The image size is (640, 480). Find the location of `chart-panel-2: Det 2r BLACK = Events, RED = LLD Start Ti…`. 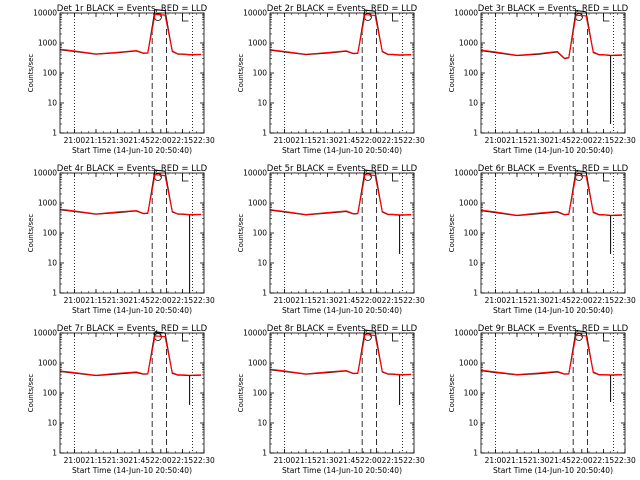

chart-panel-2: Det 2r BLACK = Events, RED = LLD Start Ti… is located at coordinates (331, 79).